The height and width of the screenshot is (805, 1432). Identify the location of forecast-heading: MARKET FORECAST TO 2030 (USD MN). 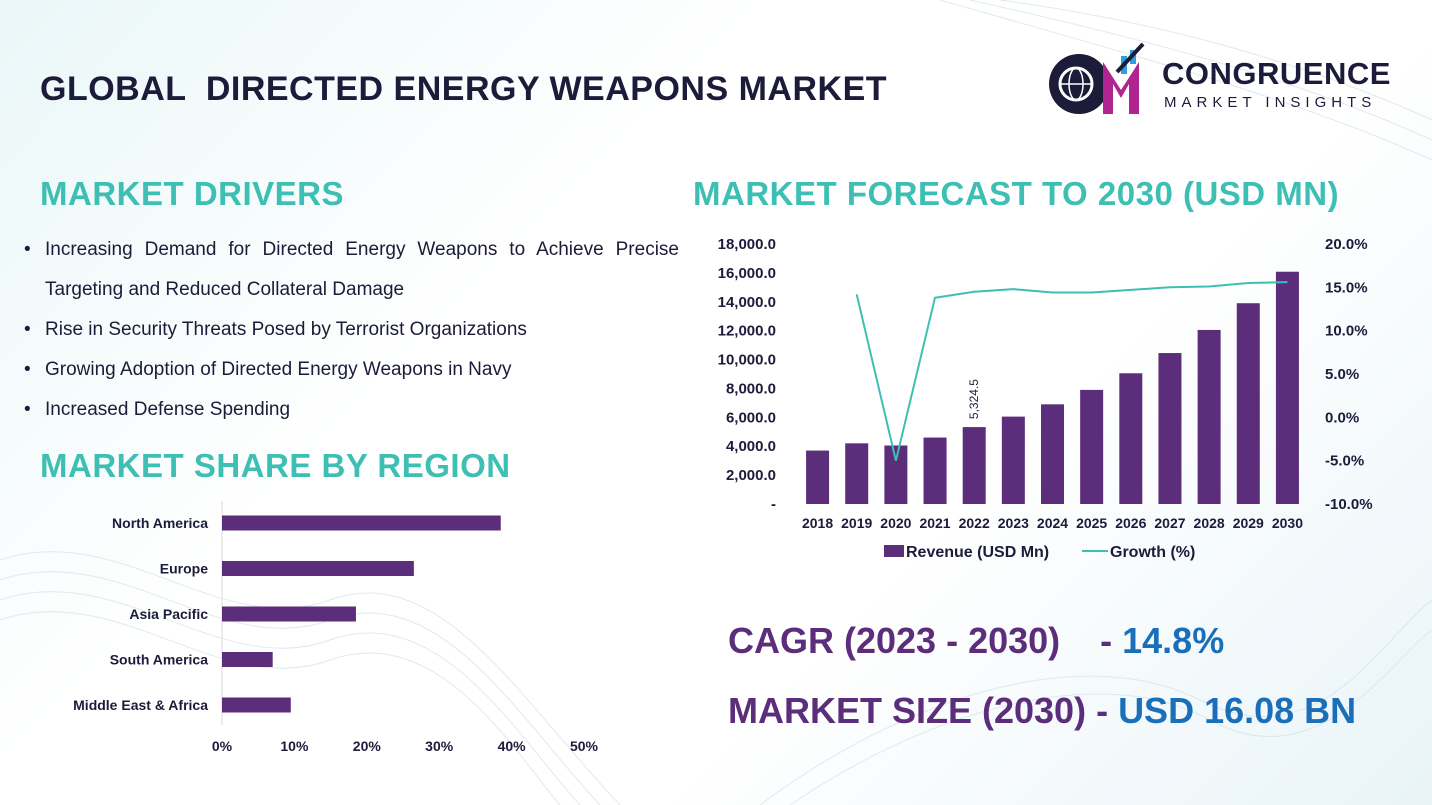
(1016, 193).